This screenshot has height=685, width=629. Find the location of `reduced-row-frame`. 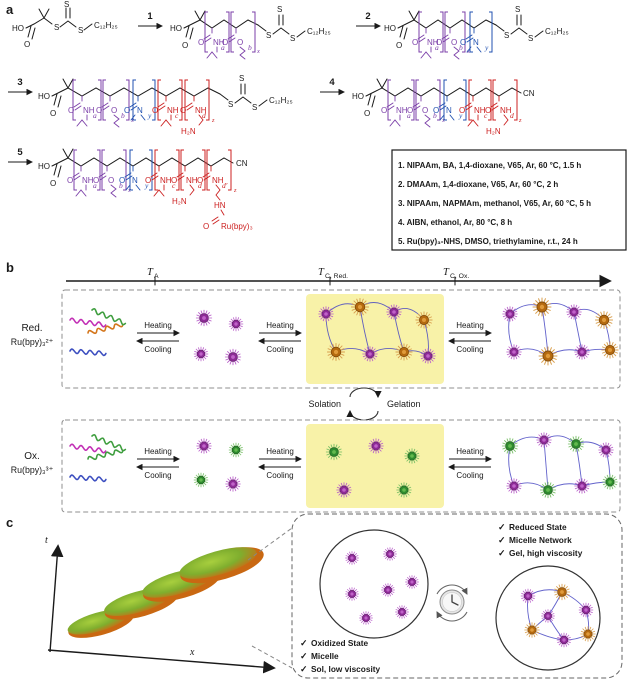

reduced-row-frame is located at coordinates (341, 339).